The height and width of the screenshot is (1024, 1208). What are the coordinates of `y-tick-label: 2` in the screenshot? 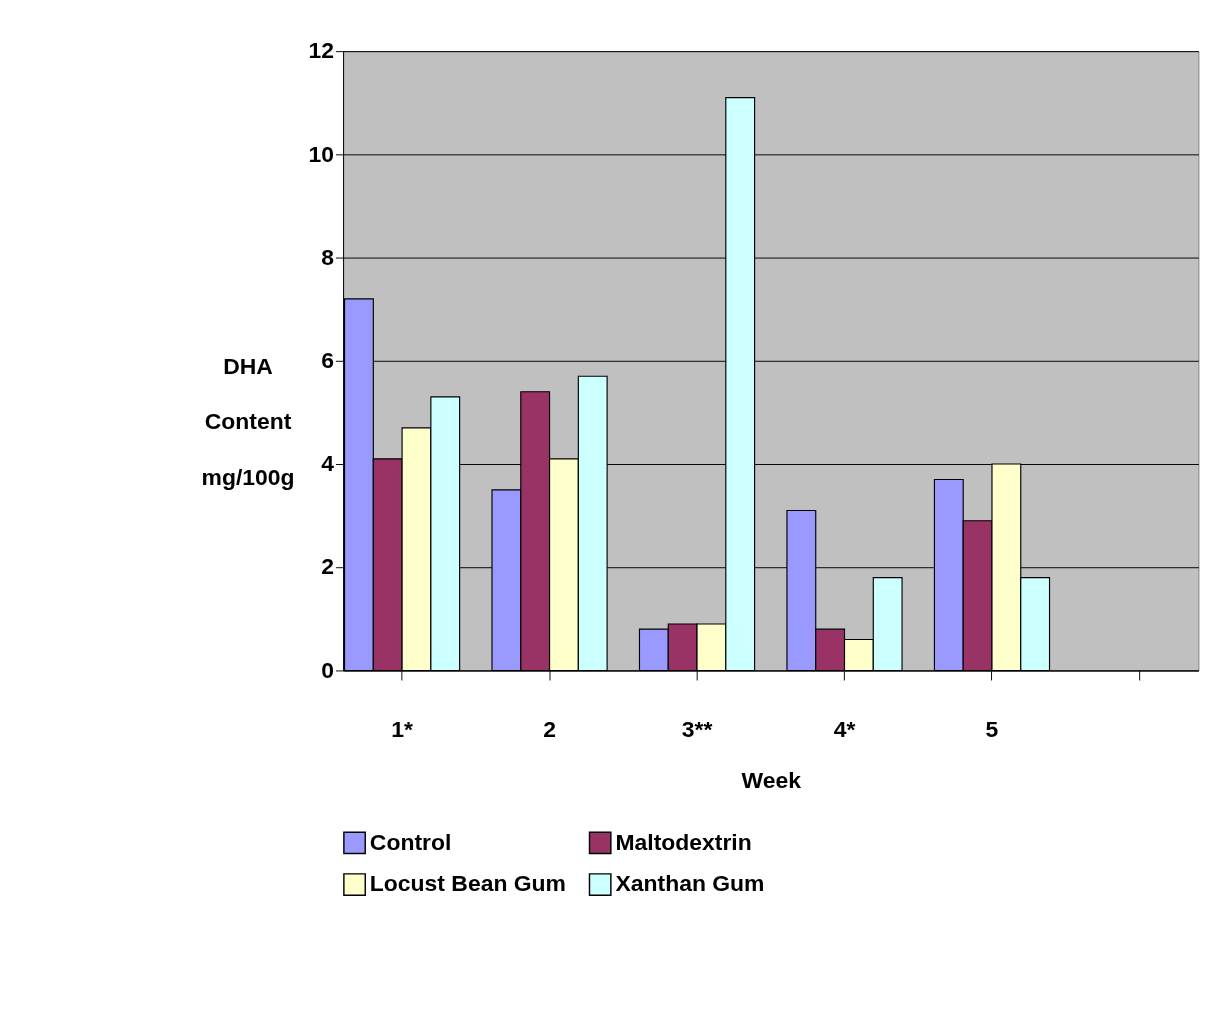 It's located at (328, 566).